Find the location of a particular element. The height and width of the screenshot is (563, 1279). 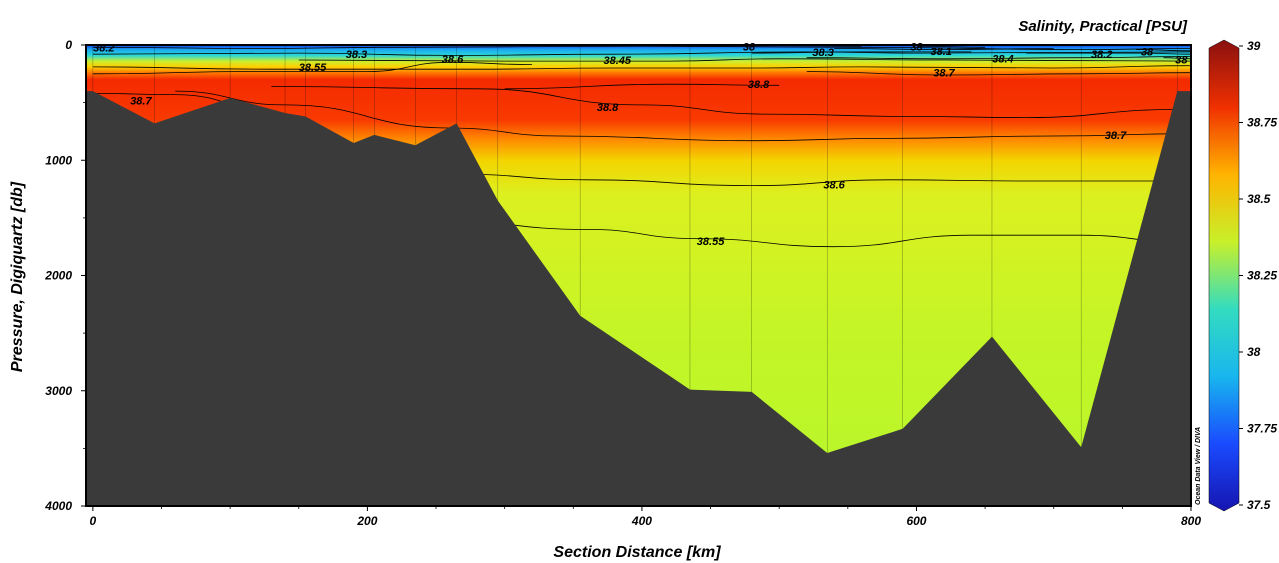

contour-label: 38.4 is located at coordinates (1002, 60).